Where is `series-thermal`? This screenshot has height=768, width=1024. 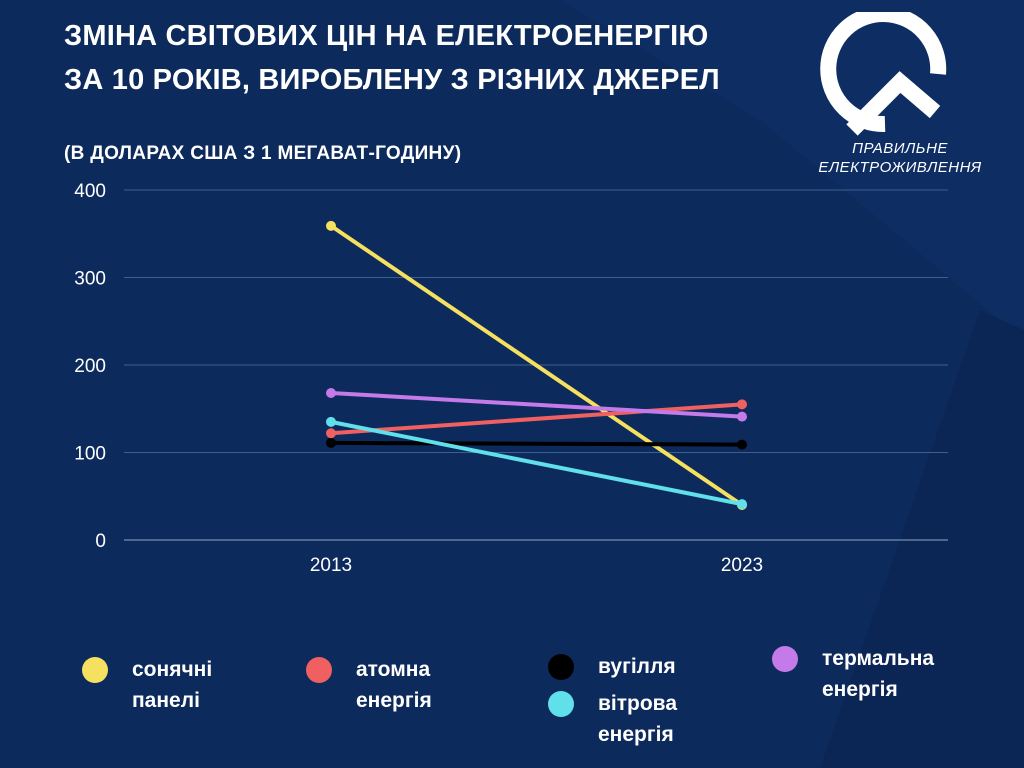
series-thermal is located at coordinates (536, 405).